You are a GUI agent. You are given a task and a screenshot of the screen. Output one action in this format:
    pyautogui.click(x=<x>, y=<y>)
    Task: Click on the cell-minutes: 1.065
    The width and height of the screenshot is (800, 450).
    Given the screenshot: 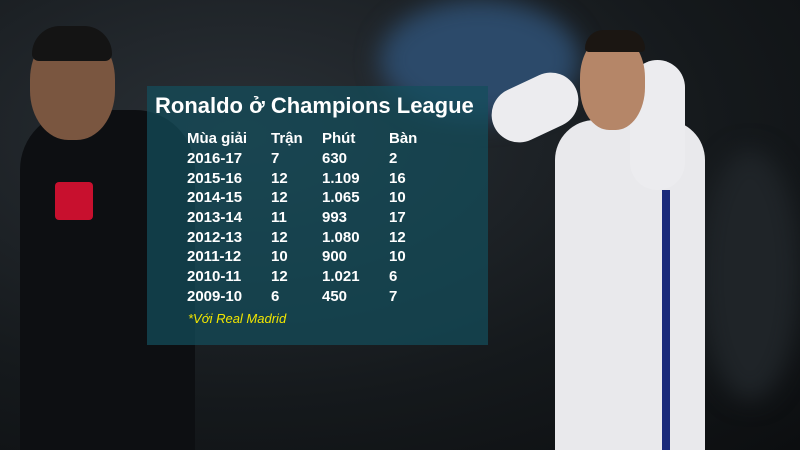 What is the action you would take?
    pyautogui.click(x=341, y=198)
    